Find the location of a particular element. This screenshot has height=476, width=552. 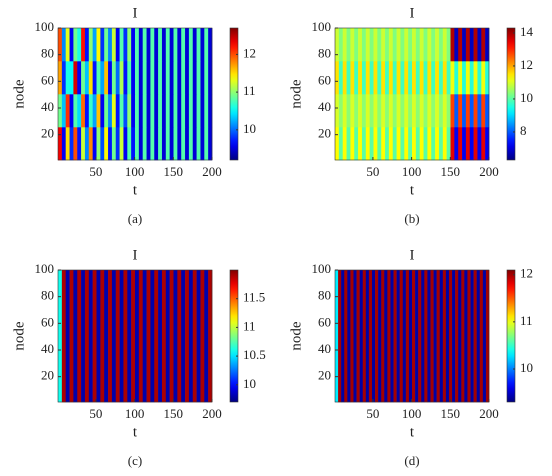

x-tick-label: 50 is located at coordinates (372, 413).